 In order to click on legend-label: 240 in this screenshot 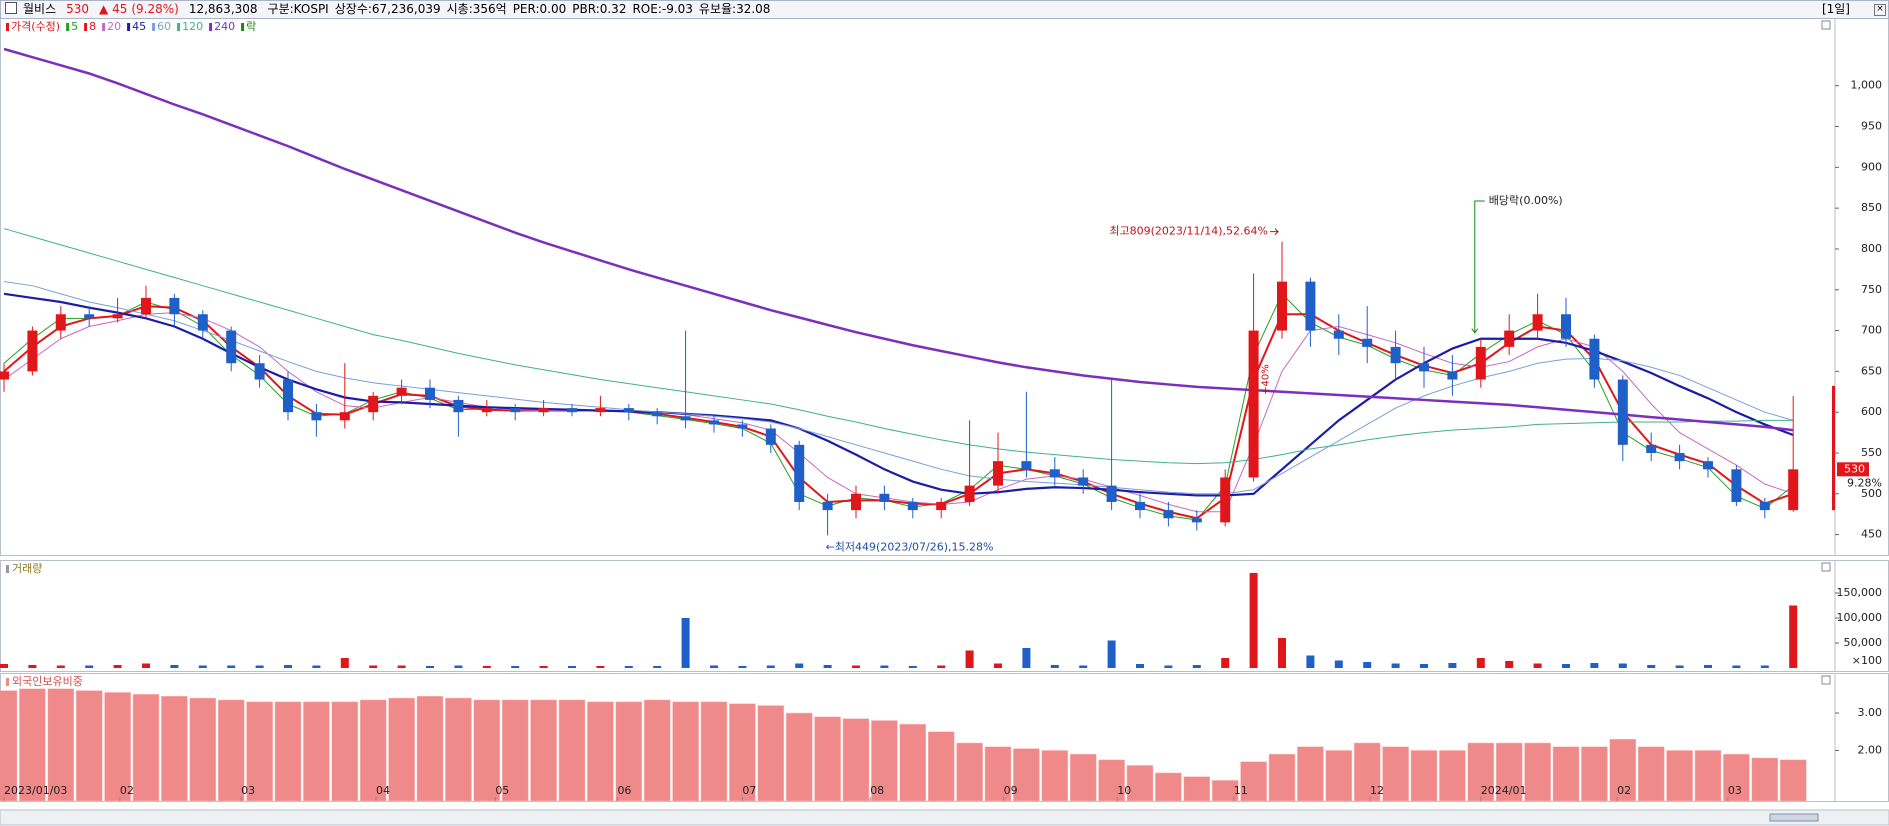, I will do `click(224, 26)`.